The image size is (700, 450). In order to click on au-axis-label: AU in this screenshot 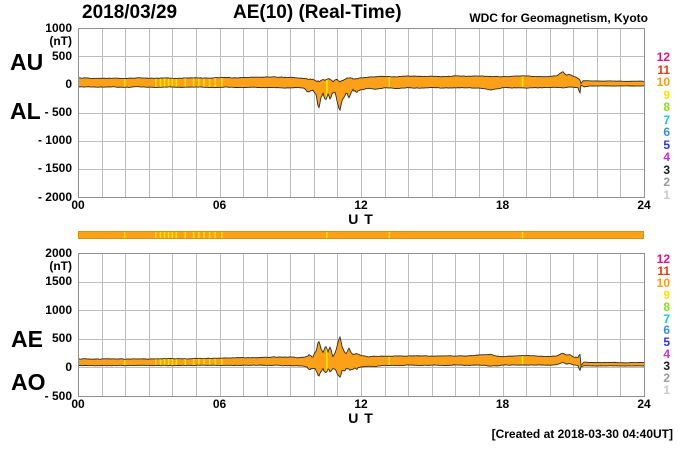, I will do `click(27, 62)`.